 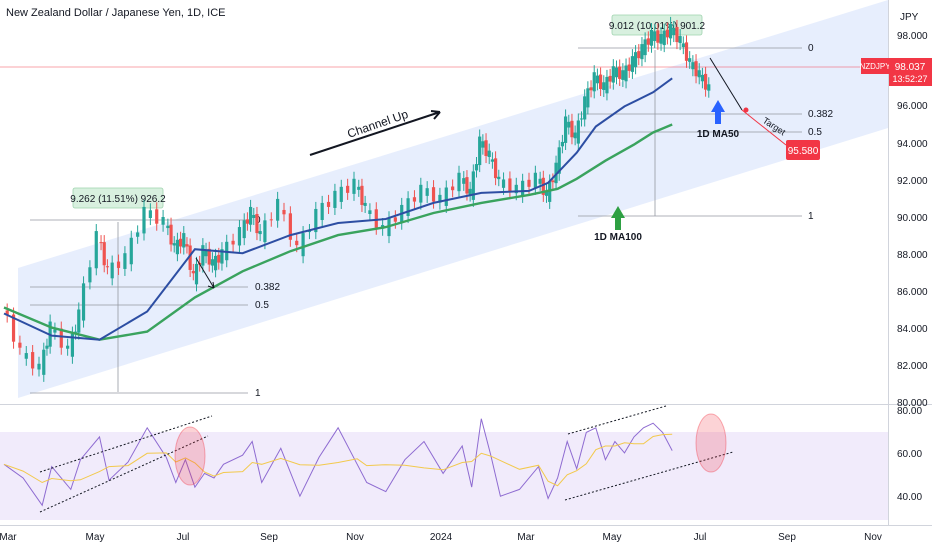 I want to click on fib-left-label-05: 0.5, so click(x=262, y=305).